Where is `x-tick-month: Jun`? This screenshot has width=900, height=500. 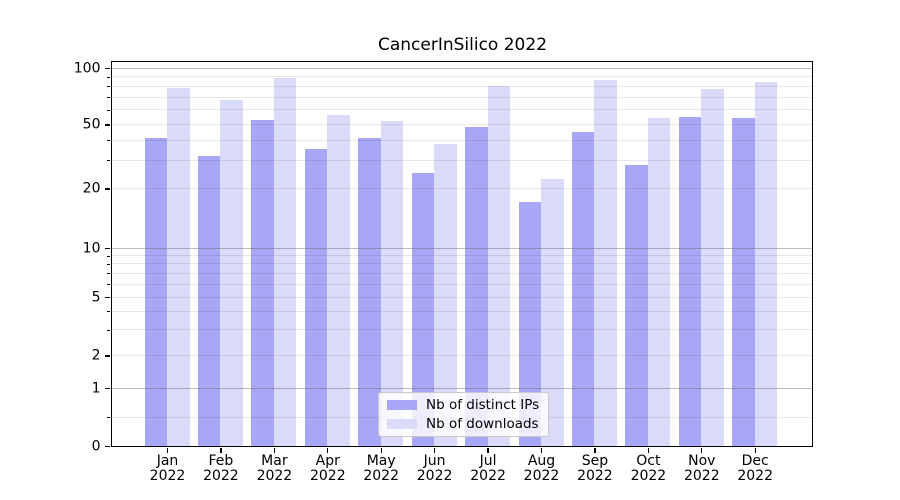 x-tick-month: Jun is located at coordinates (434, 461).